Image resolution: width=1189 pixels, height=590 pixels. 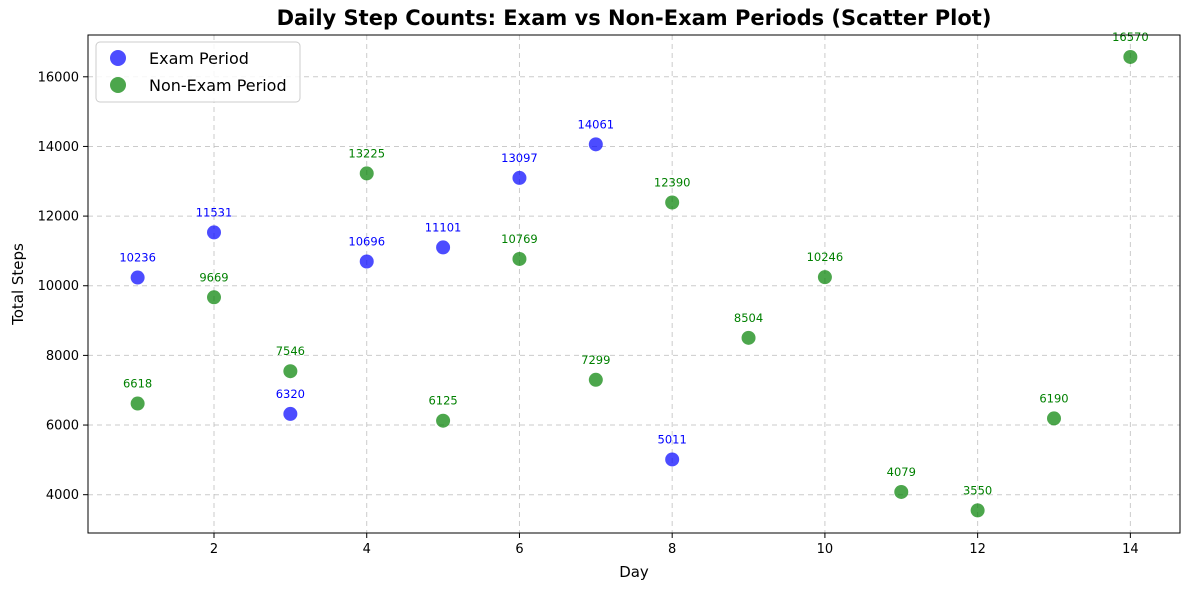 What do you see at coordinates (672, 183) in the screenshot?
I see `data-point-label: 12390` at bounding box center [672, 183].